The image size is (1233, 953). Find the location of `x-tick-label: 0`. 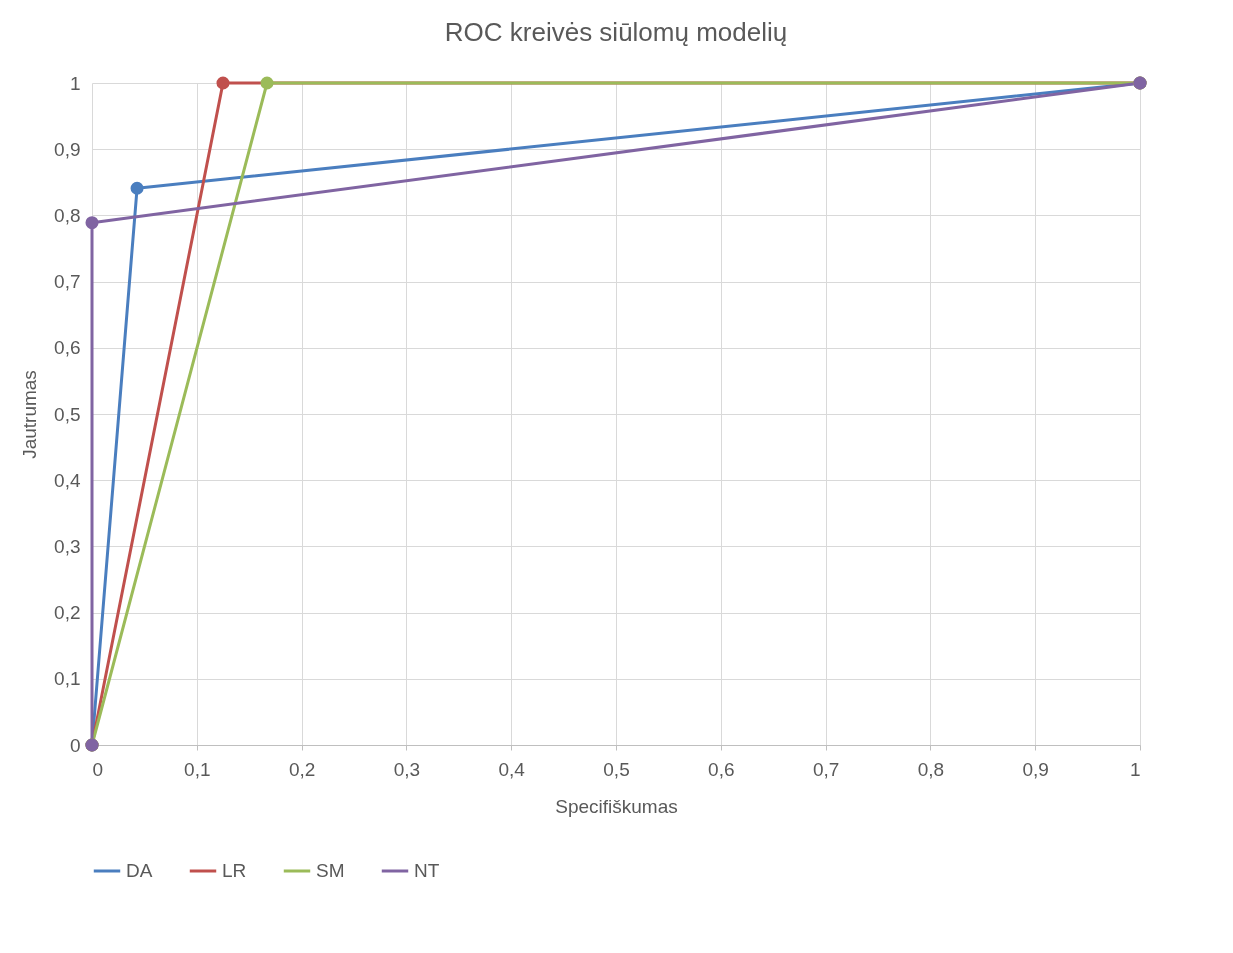

x-tick-label: 0 is located at coordinates (98, 769).